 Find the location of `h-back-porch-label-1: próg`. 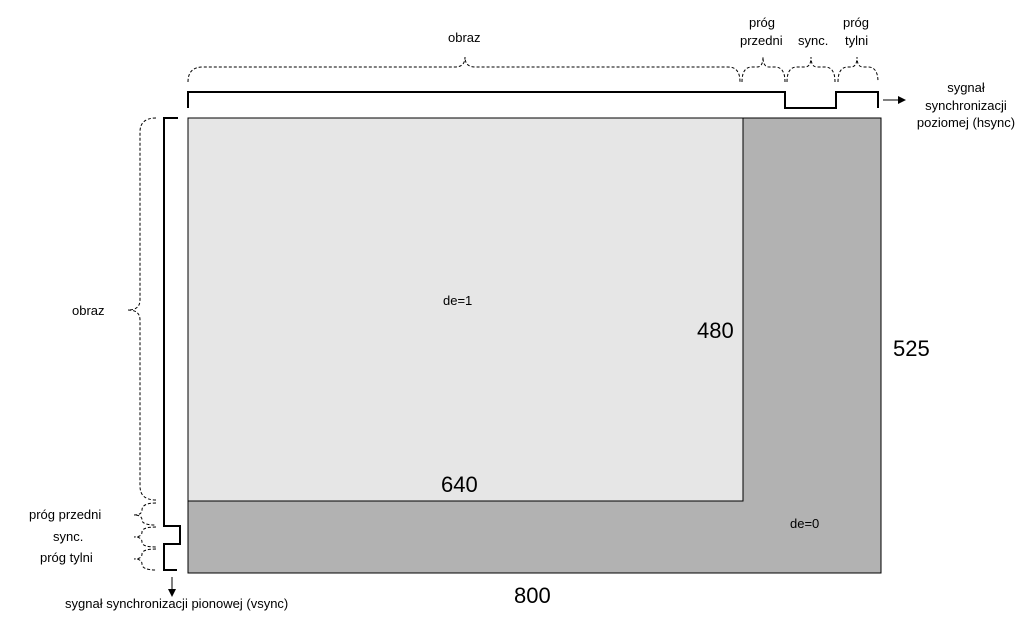

h-back-porch-label-1: próg is located at coordinates (856, 22).